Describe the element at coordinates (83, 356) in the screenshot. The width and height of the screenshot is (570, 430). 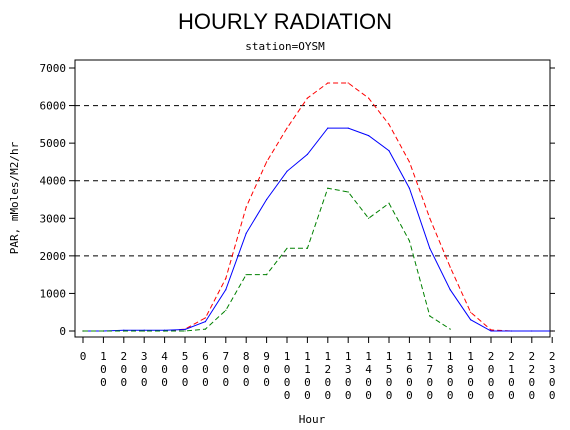
I see `x-tick-label: 0` at that location.